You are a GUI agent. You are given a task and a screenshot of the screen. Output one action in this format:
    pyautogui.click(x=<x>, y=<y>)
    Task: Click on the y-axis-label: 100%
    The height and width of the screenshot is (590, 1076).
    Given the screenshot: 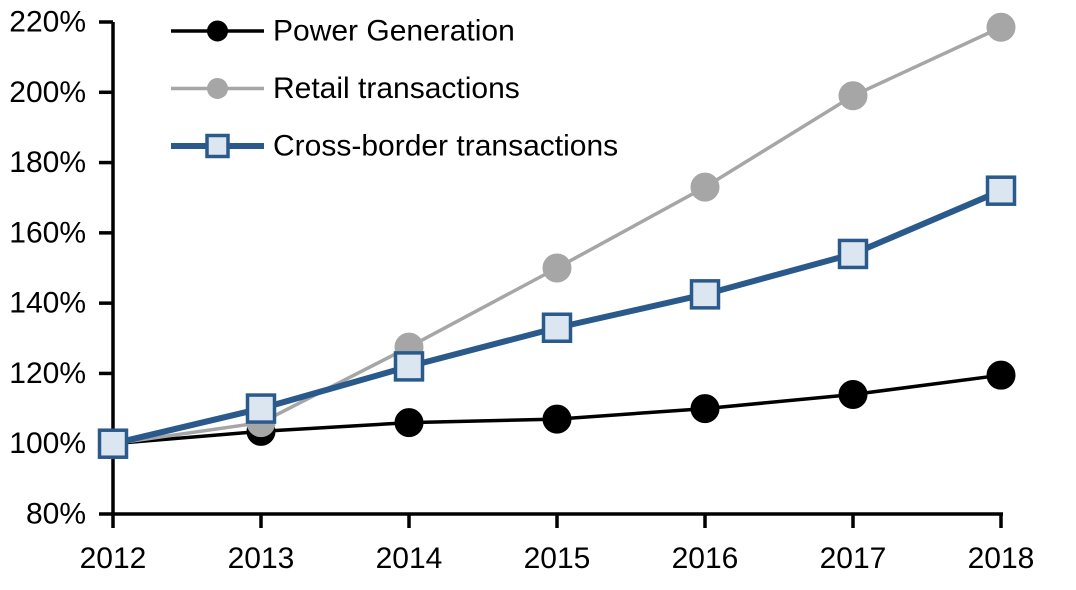 What is the action you would take?
    pyautogui.click(x=47, y=443)
    